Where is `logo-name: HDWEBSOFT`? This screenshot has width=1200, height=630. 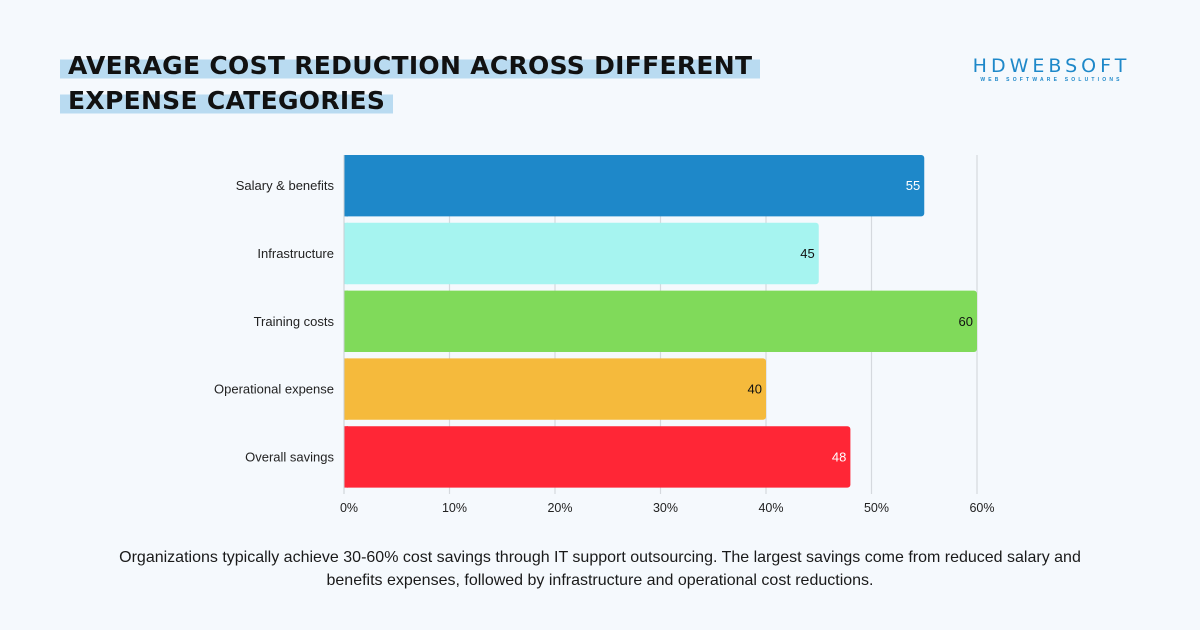
logo-name: HDWEBSOFT is located at coordinates (1051, 66).